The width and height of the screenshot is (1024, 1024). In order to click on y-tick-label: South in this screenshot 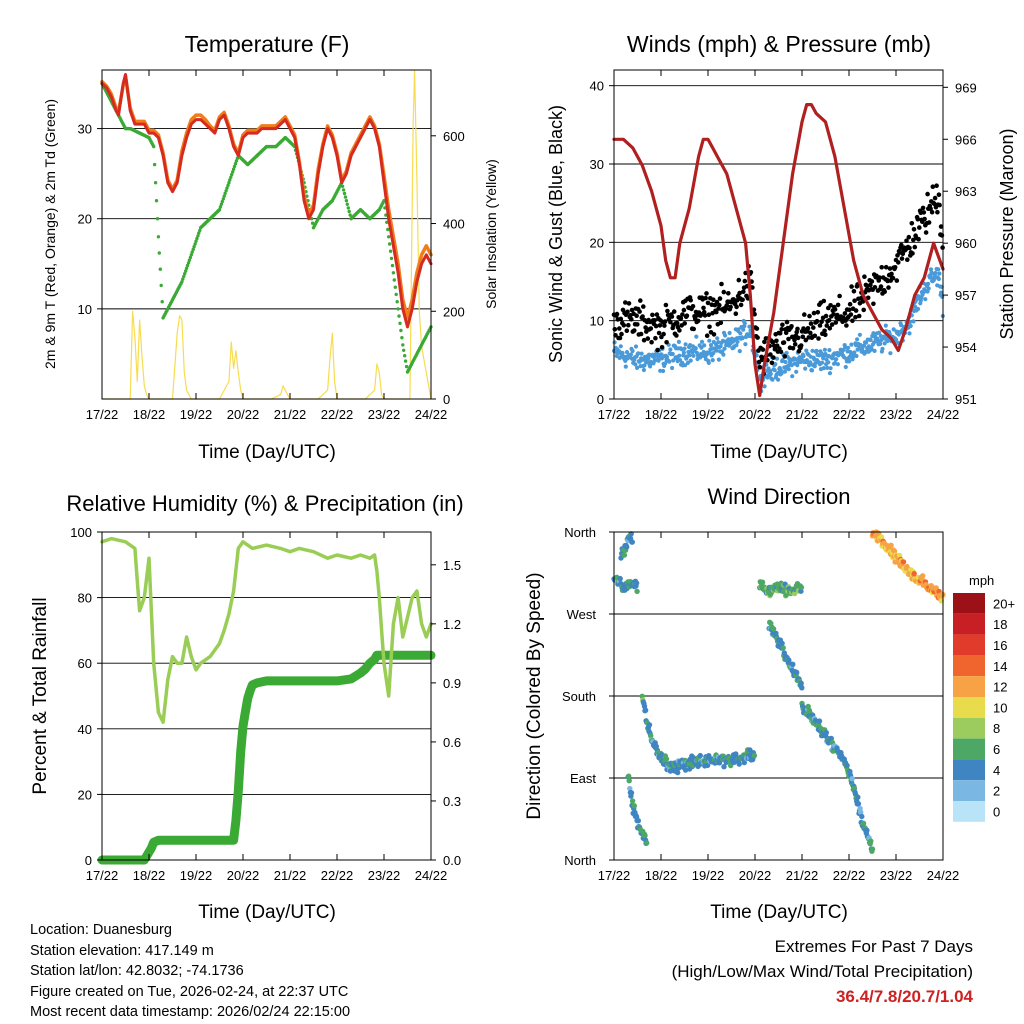, I will do `click(579, 696)`.